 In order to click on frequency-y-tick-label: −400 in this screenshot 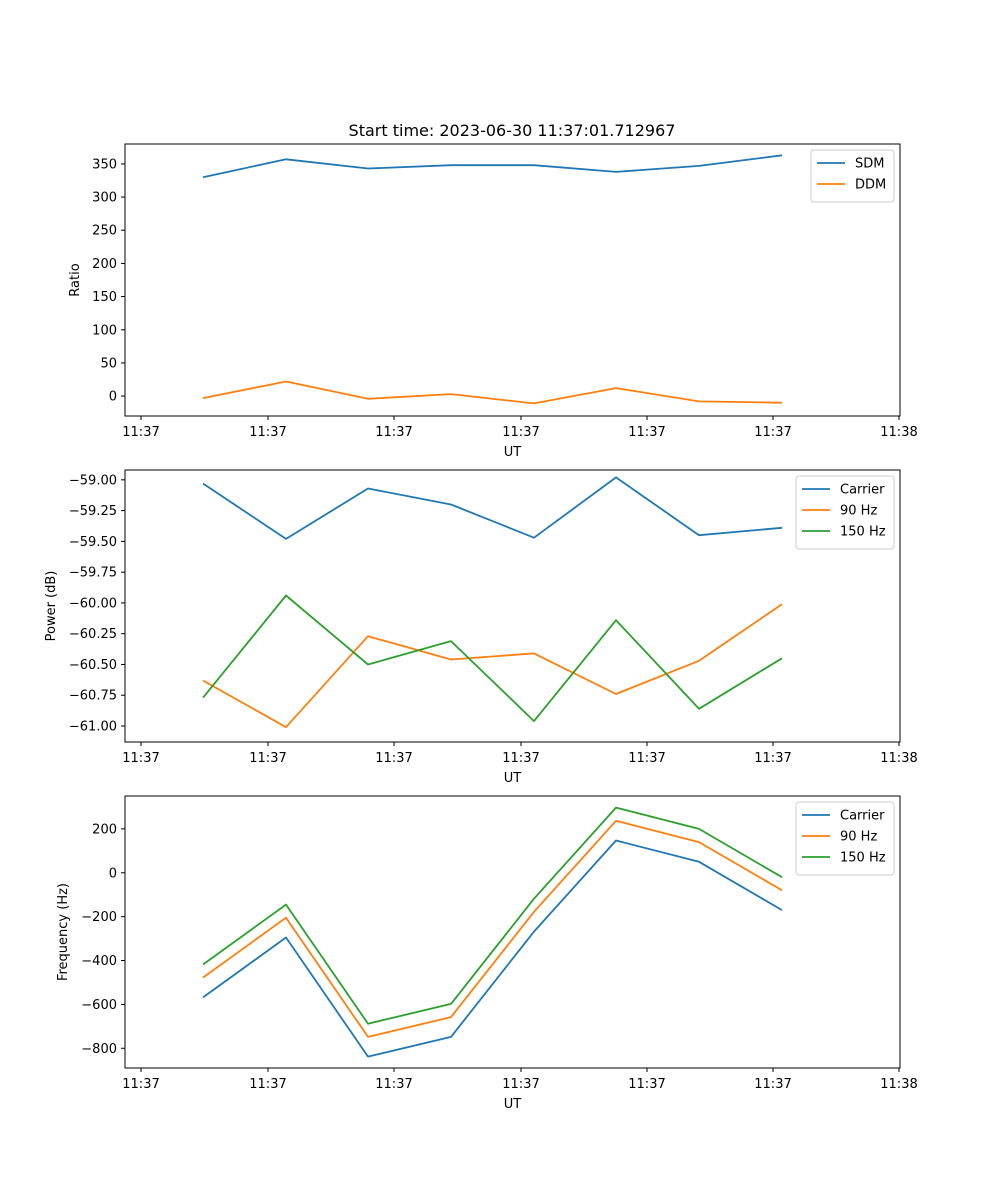, I will do `click(99, 961)`.